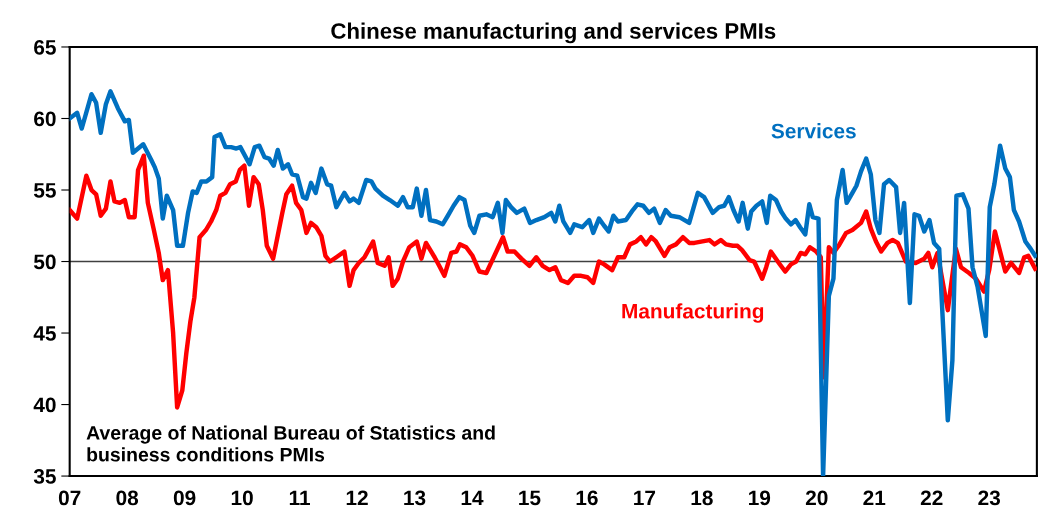 The height and width of the screenshot is (522, 1040). Describe the element at coordinates (299, 498) in the screenshot. I see `x-tick-label: 11` at that location.